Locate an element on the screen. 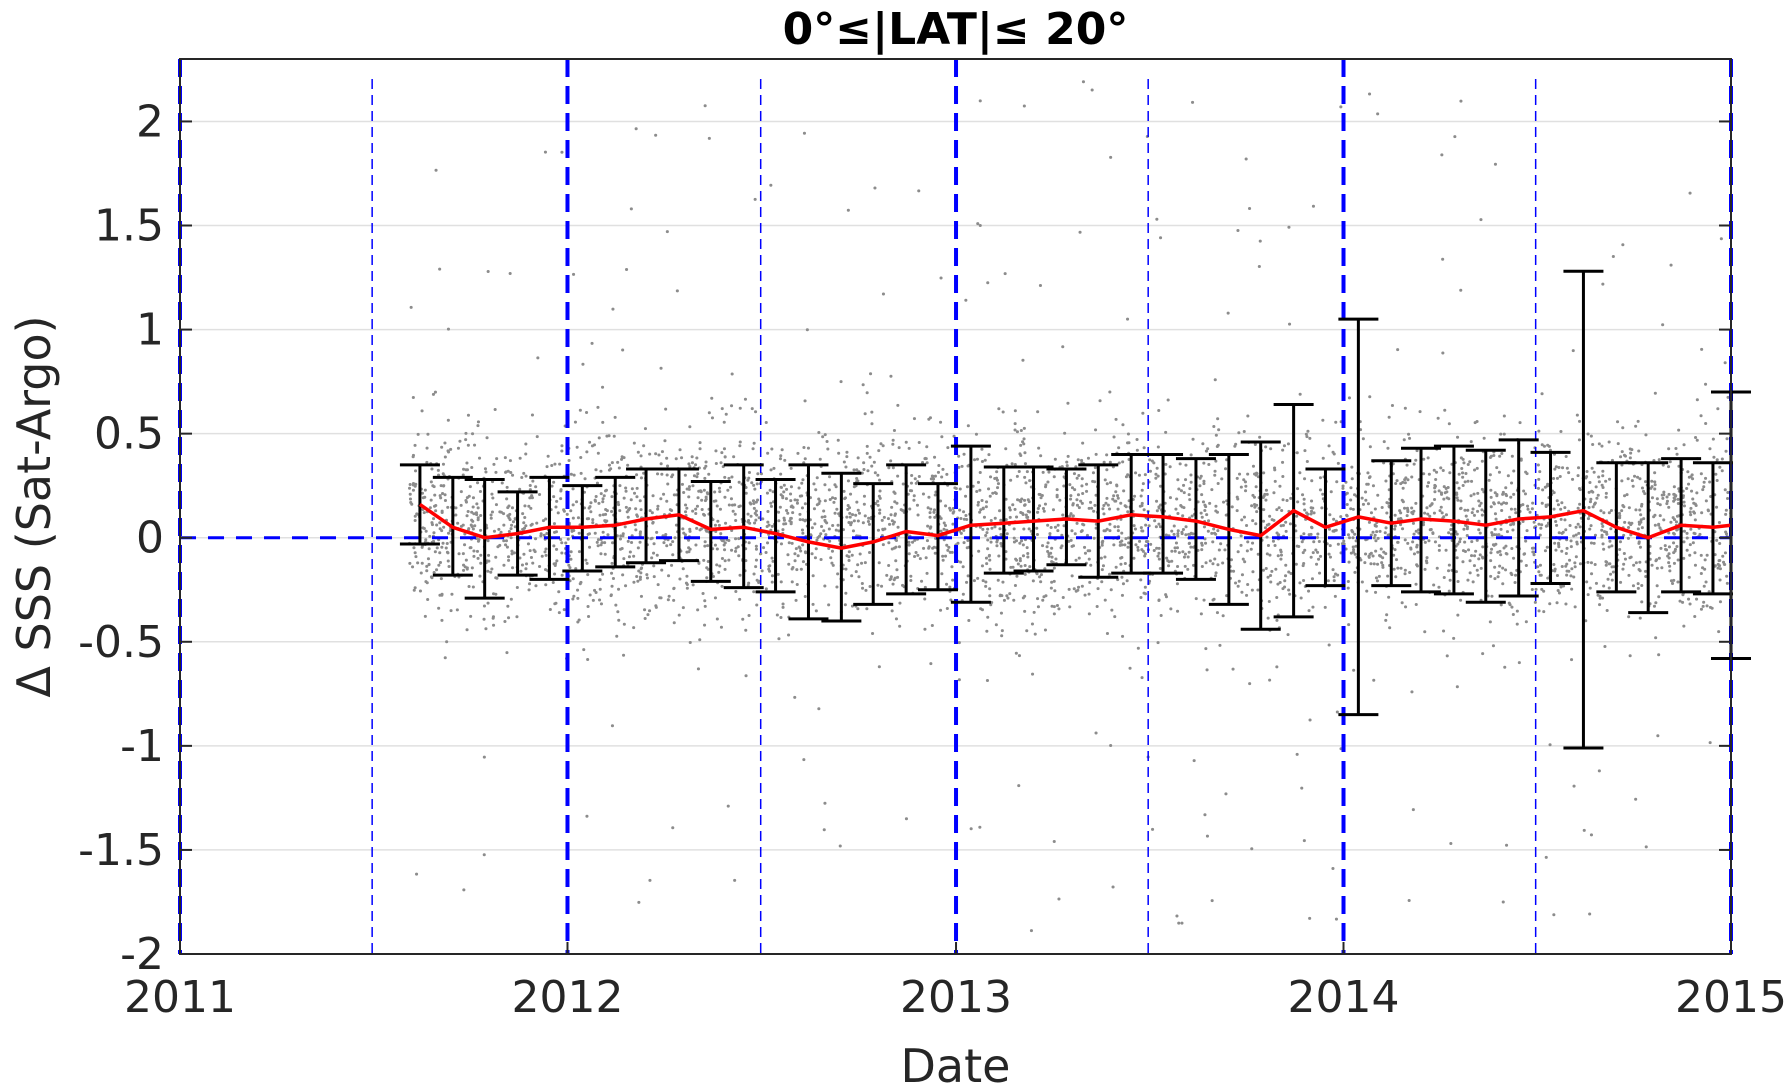 The image size is (1792, 1087). y-tick-label: -1.5 is located at coordinates (121, 850).